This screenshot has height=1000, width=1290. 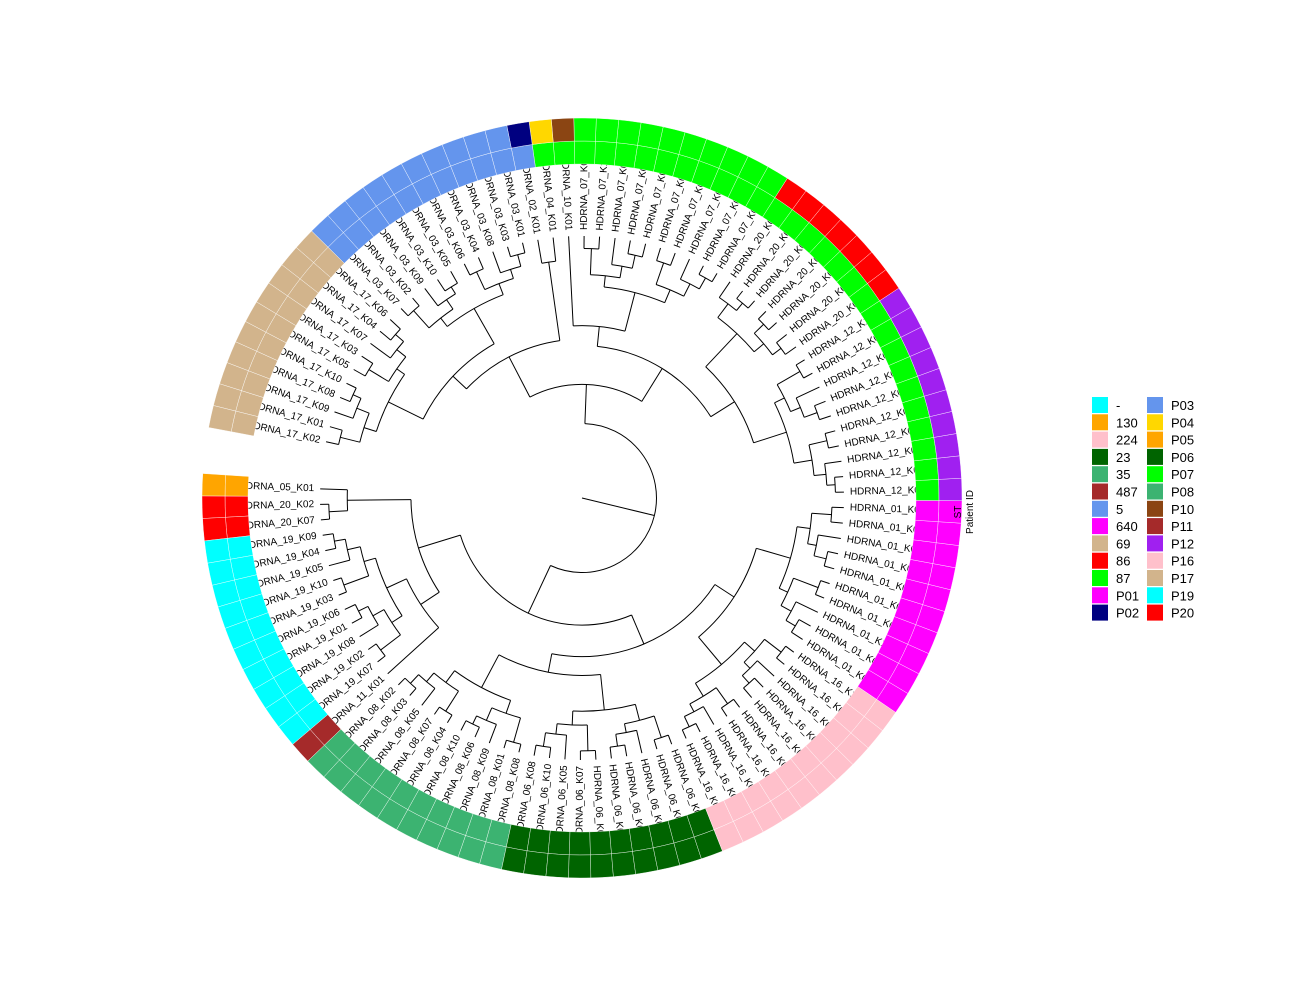 I want to click on legend-label: P06, so click(x=1182, y=457).